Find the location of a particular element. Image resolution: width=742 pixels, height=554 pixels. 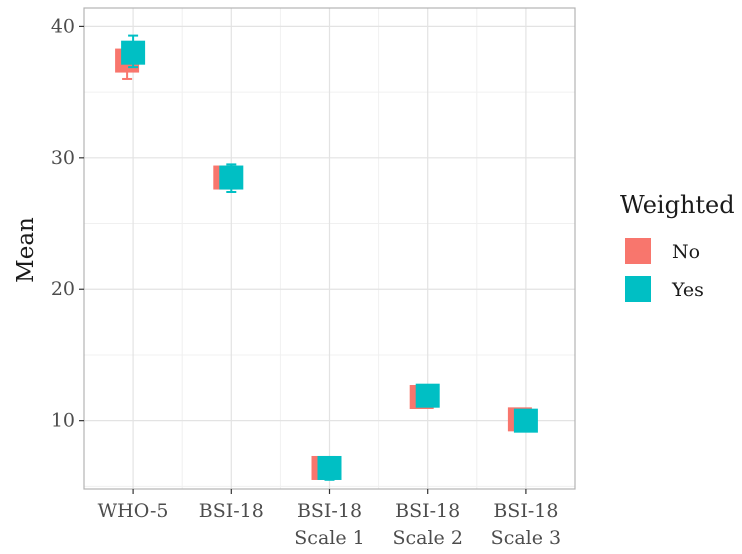

y-tick-label: 10 is located at coordinates (63, 421).